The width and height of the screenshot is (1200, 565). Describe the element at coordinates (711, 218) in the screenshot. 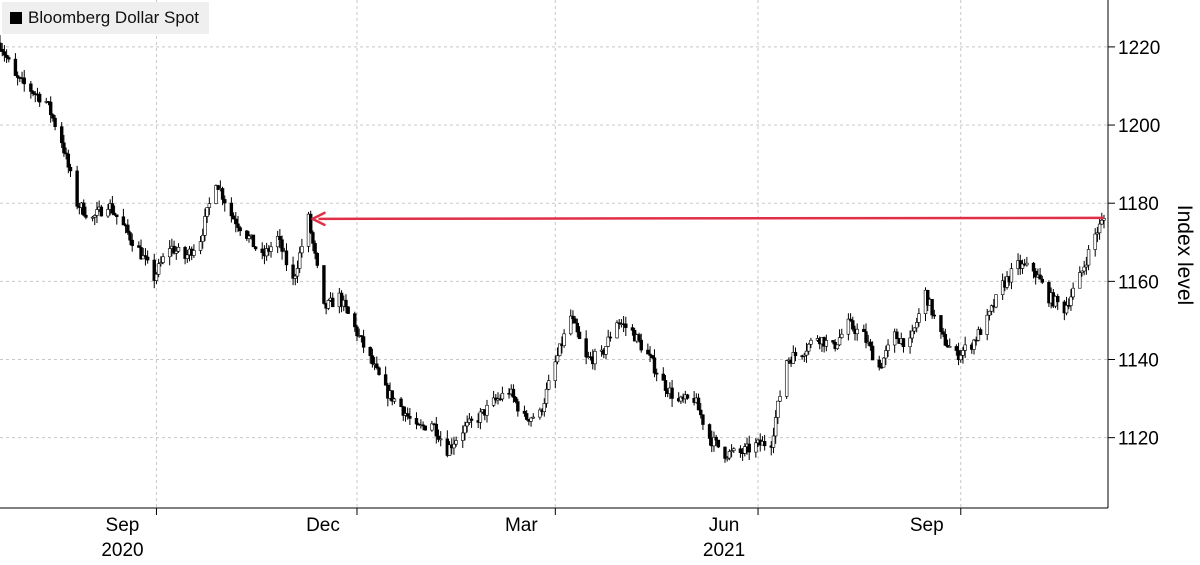

I see `level-arrow-line` at that location.